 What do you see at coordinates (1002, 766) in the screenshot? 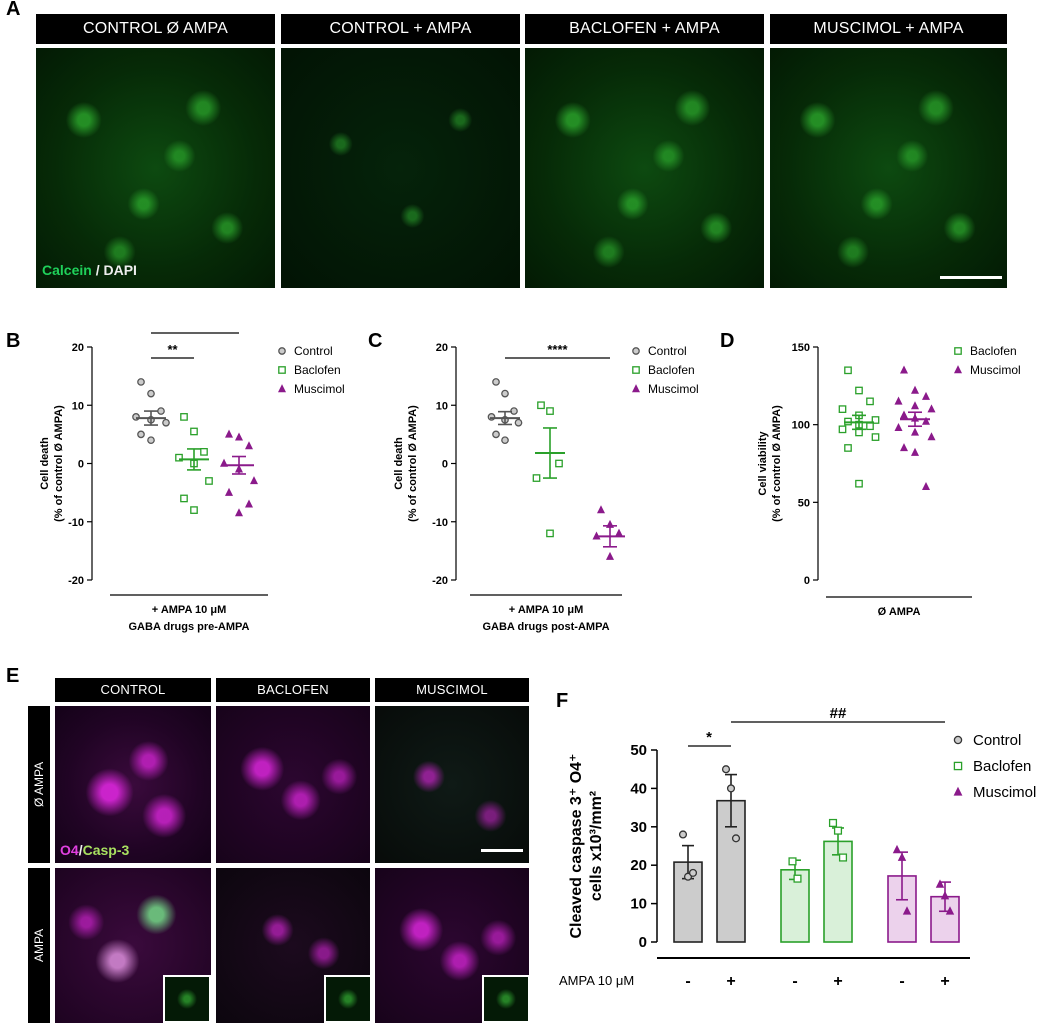
I see `legend-label: Baclofen` at bounding box center [1002, 766].